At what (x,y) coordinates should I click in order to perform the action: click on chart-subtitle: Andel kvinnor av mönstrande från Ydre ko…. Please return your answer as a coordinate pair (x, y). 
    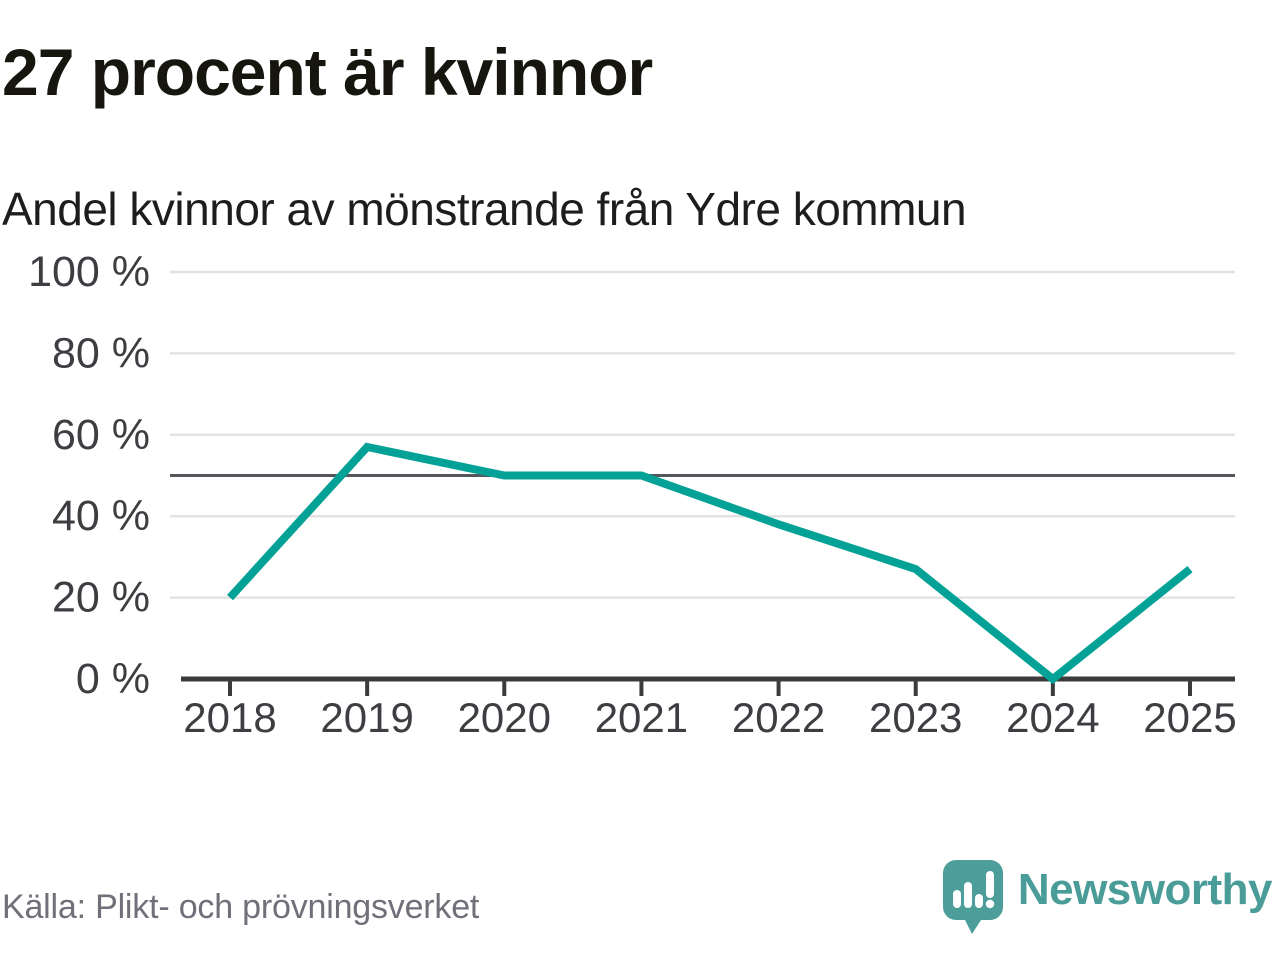
    Looking at the image, I should click on (484, 209).